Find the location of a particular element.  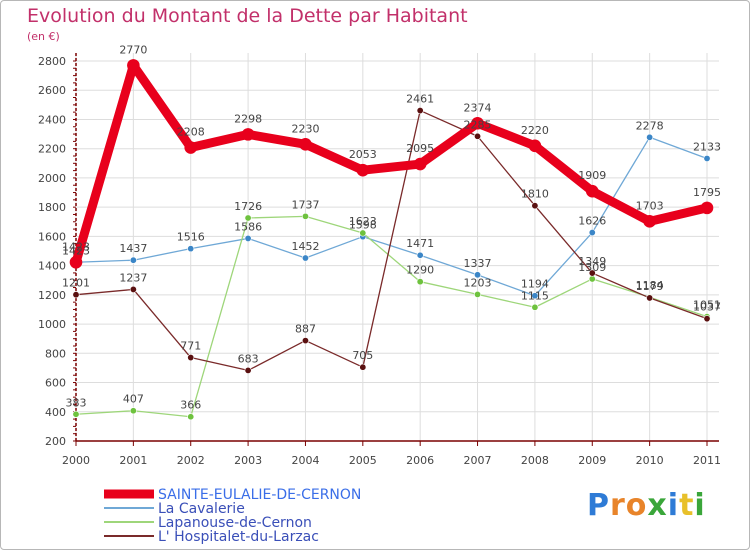

data-label: 1115 is located at coordinates (535, 295).